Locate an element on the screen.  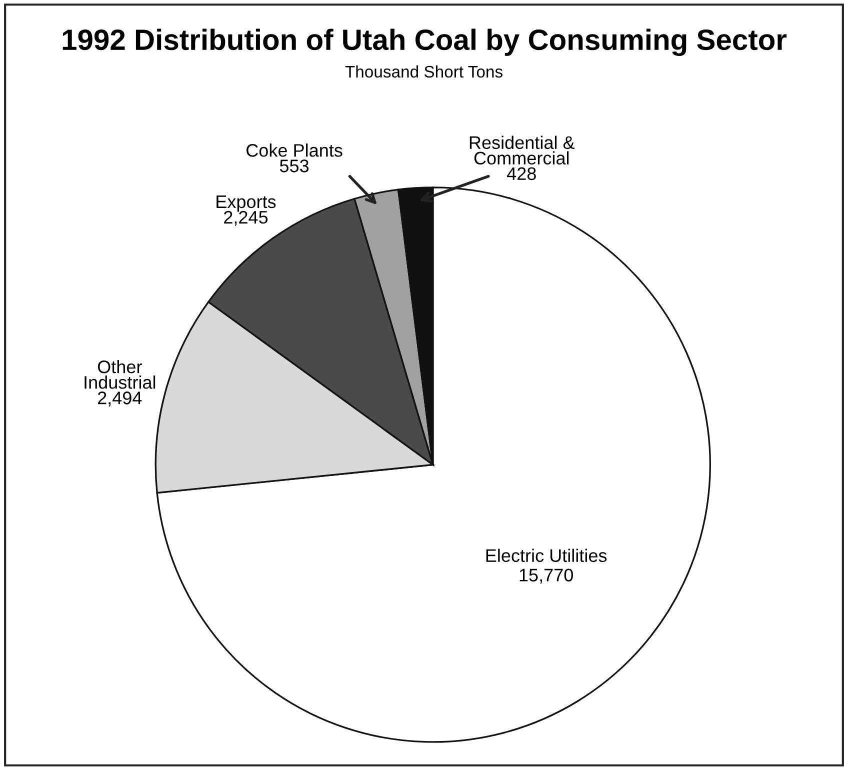
slice-label: Exports is located at coordinates (246, 204).